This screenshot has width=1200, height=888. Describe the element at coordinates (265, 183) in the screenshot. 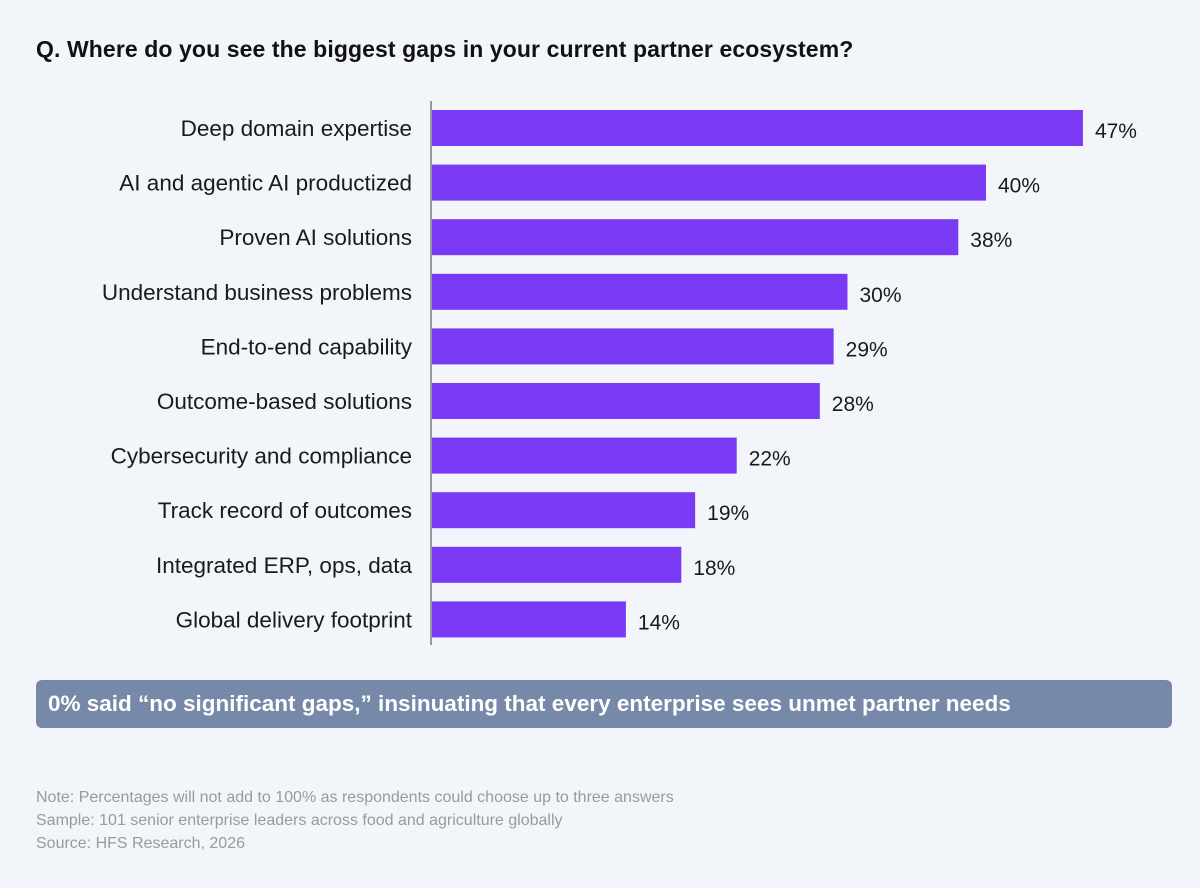

I see `category-label: AI and agentic AI productized` at that location.